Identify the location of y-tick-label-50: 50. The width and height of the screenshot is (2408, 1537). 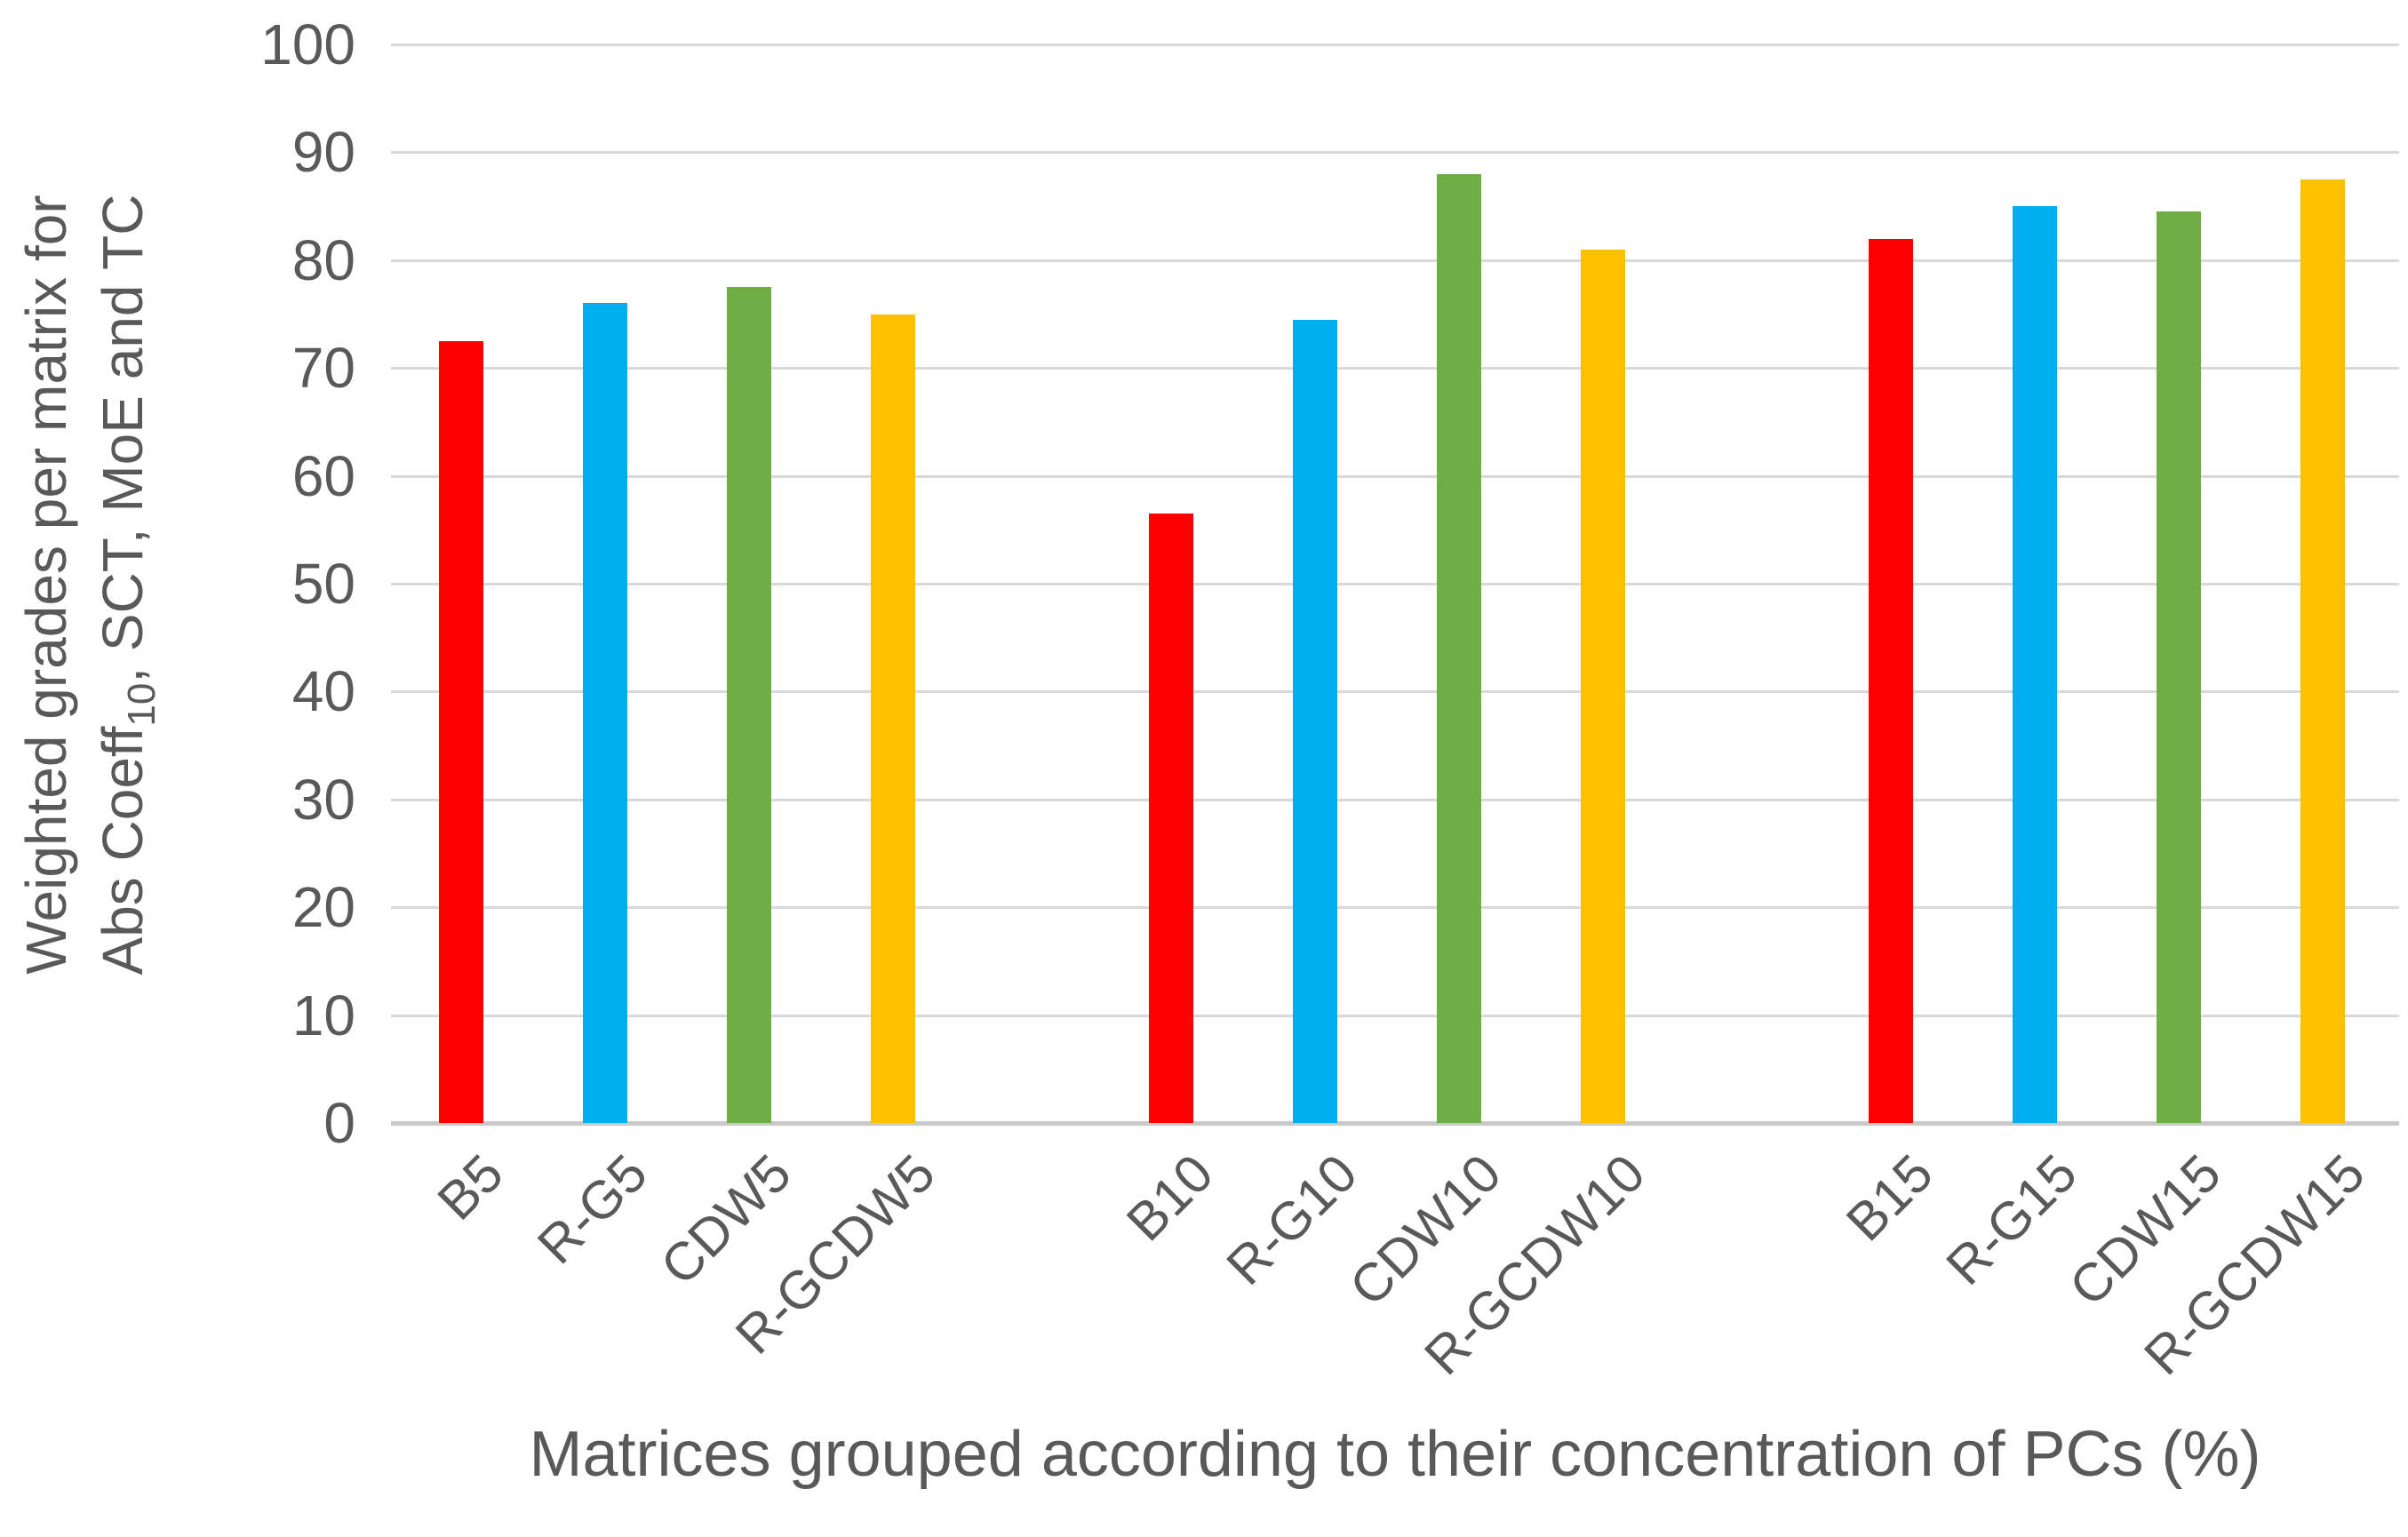
(323, 584).